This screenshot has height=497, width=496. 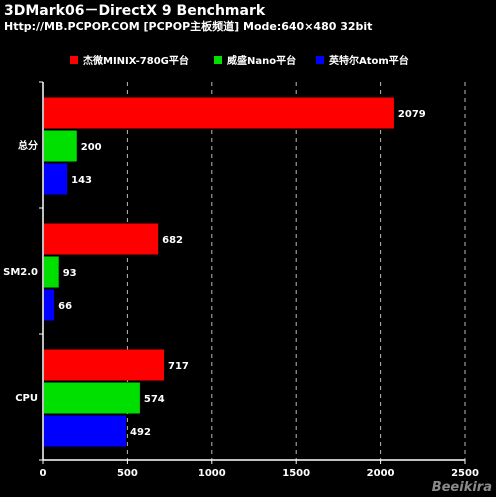 What do you see at coordinates (127, 473) in the screenshot?
I see `x-tick-label: 500` at bounding box center [127, 473].